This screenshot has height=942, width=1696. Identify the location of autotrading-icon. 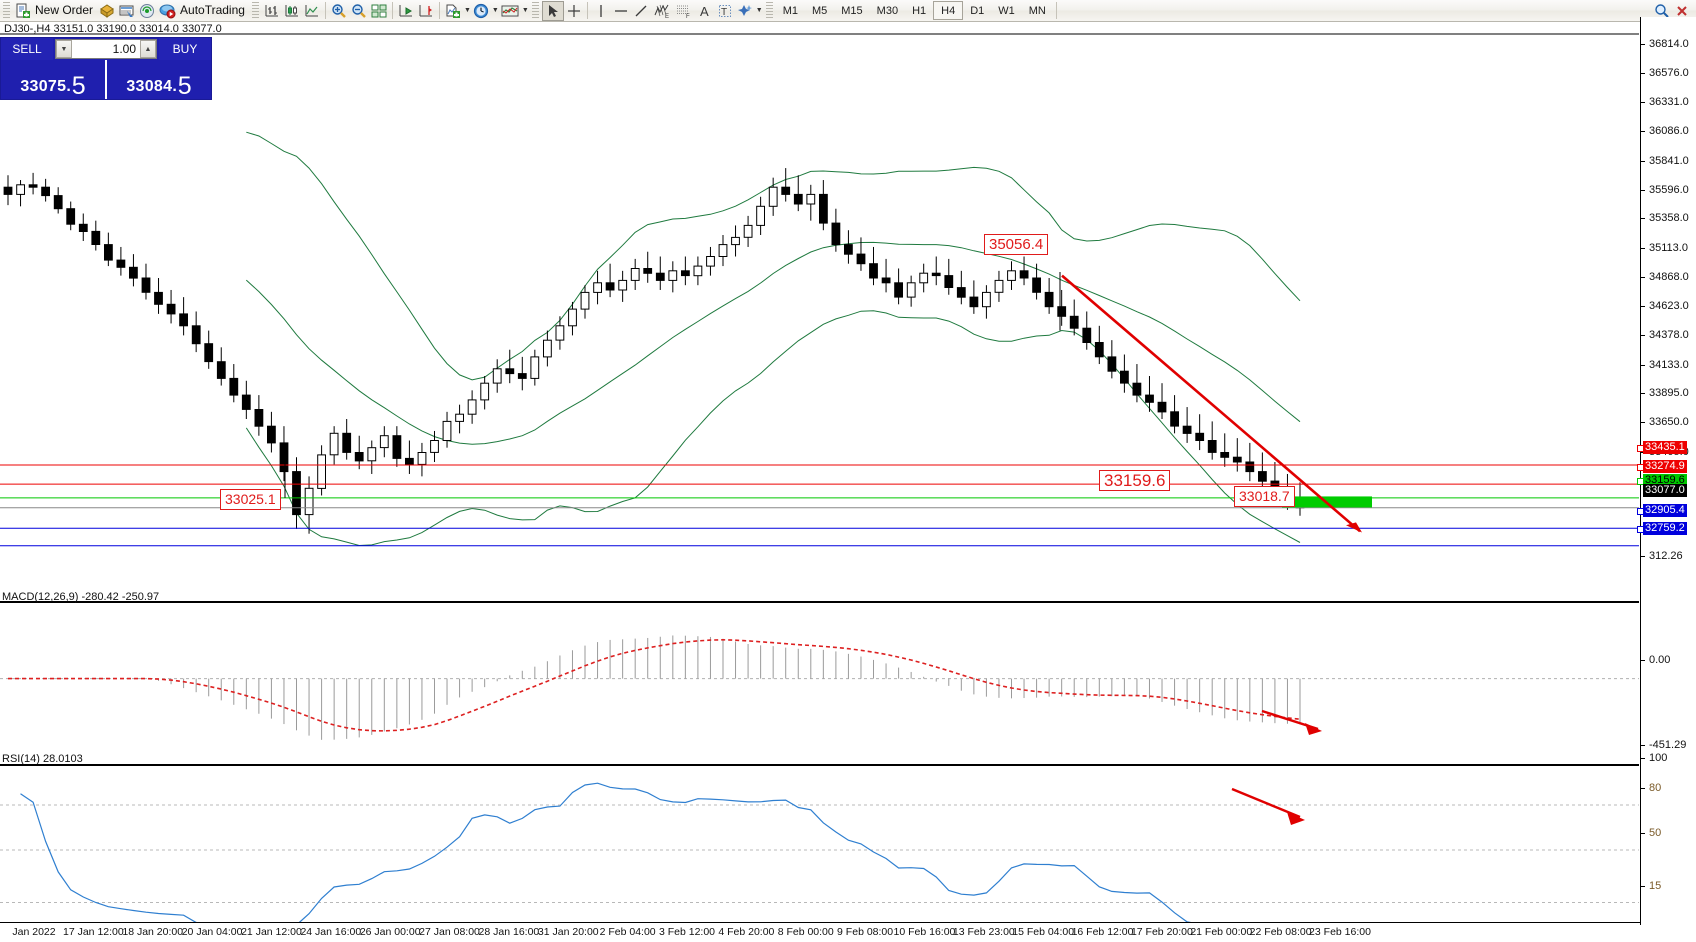
(167, 11).